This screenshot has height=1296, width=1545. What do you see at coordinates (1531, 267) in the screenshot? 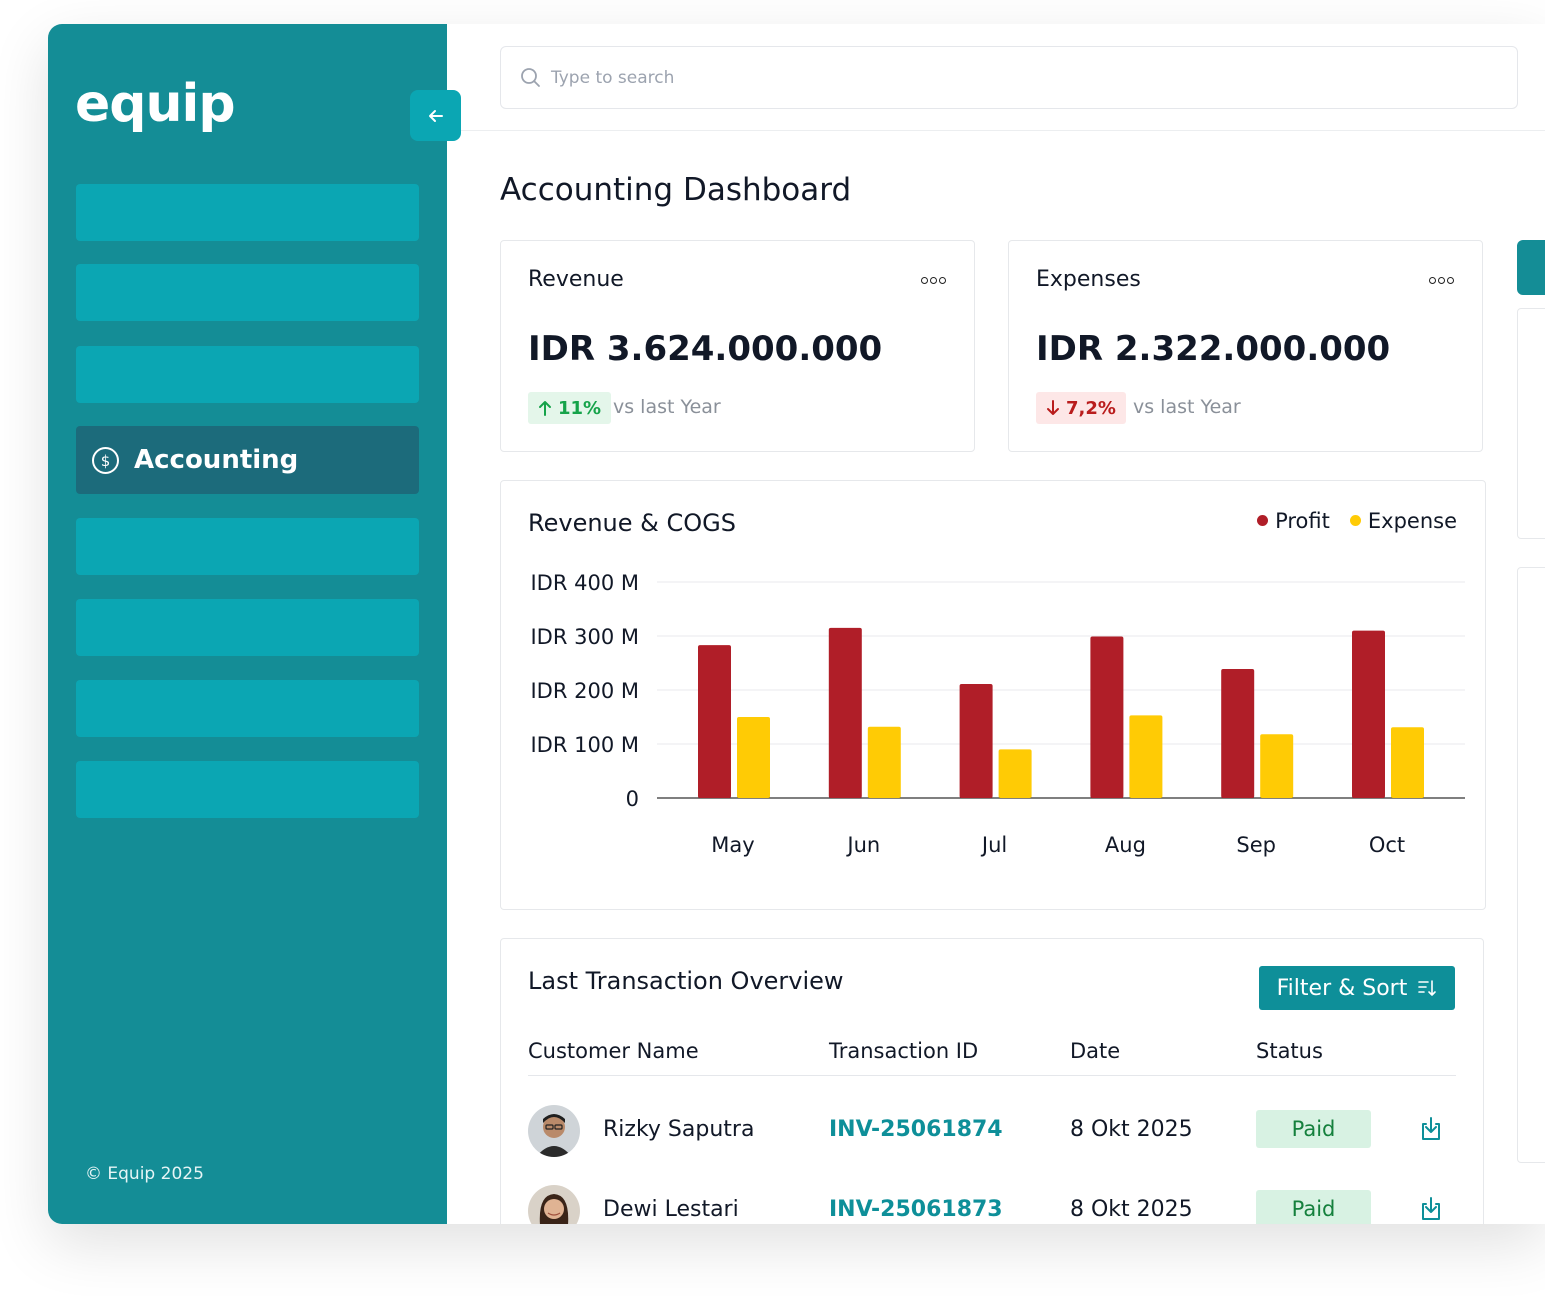
I see `right-panel-button` at bounding box center [1531, 267].